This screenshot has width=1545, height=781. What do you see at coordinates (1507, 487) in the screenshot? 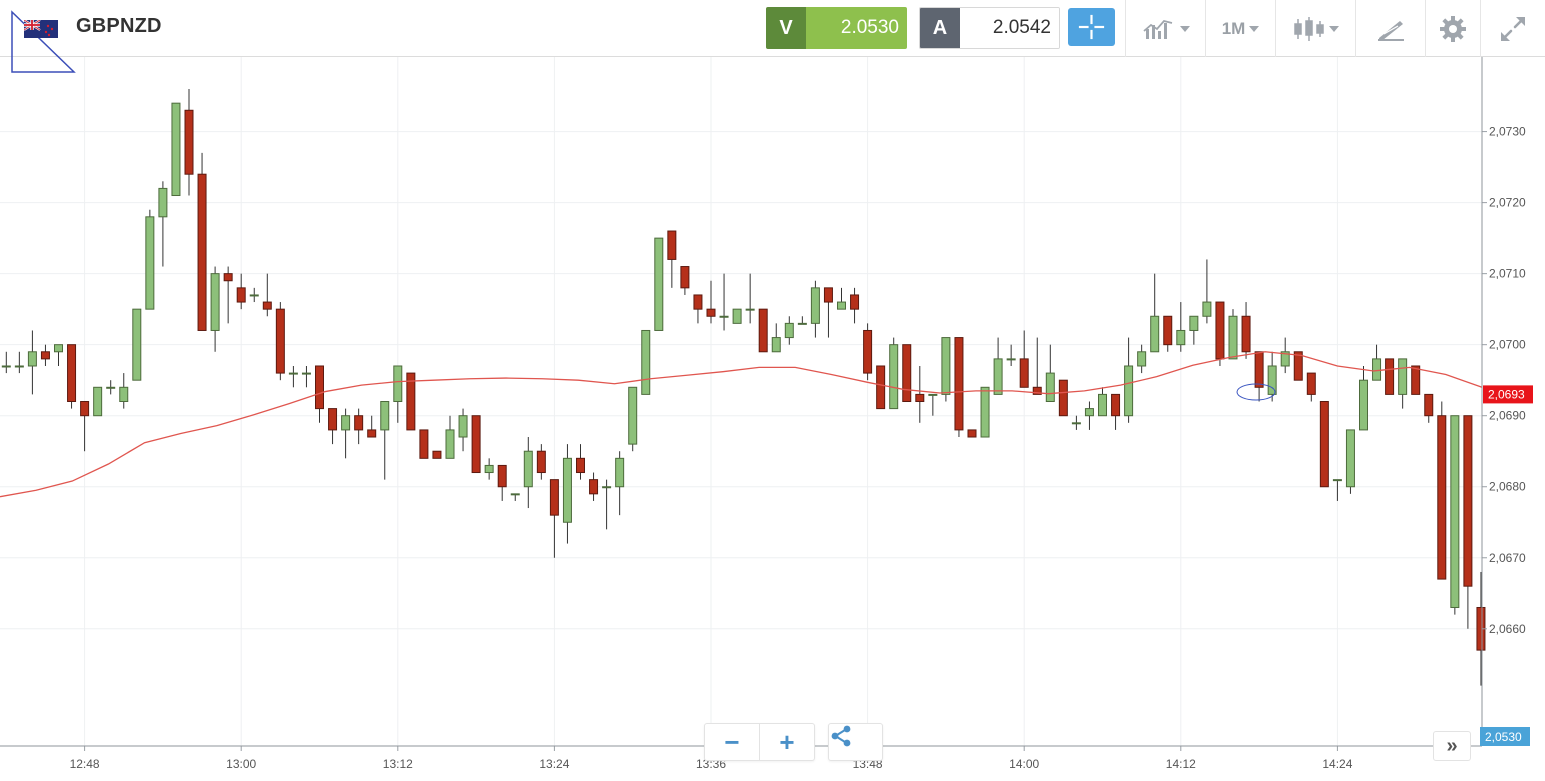
I see `y-tick-label: 2,0680` at bounding box center [1507, 487].